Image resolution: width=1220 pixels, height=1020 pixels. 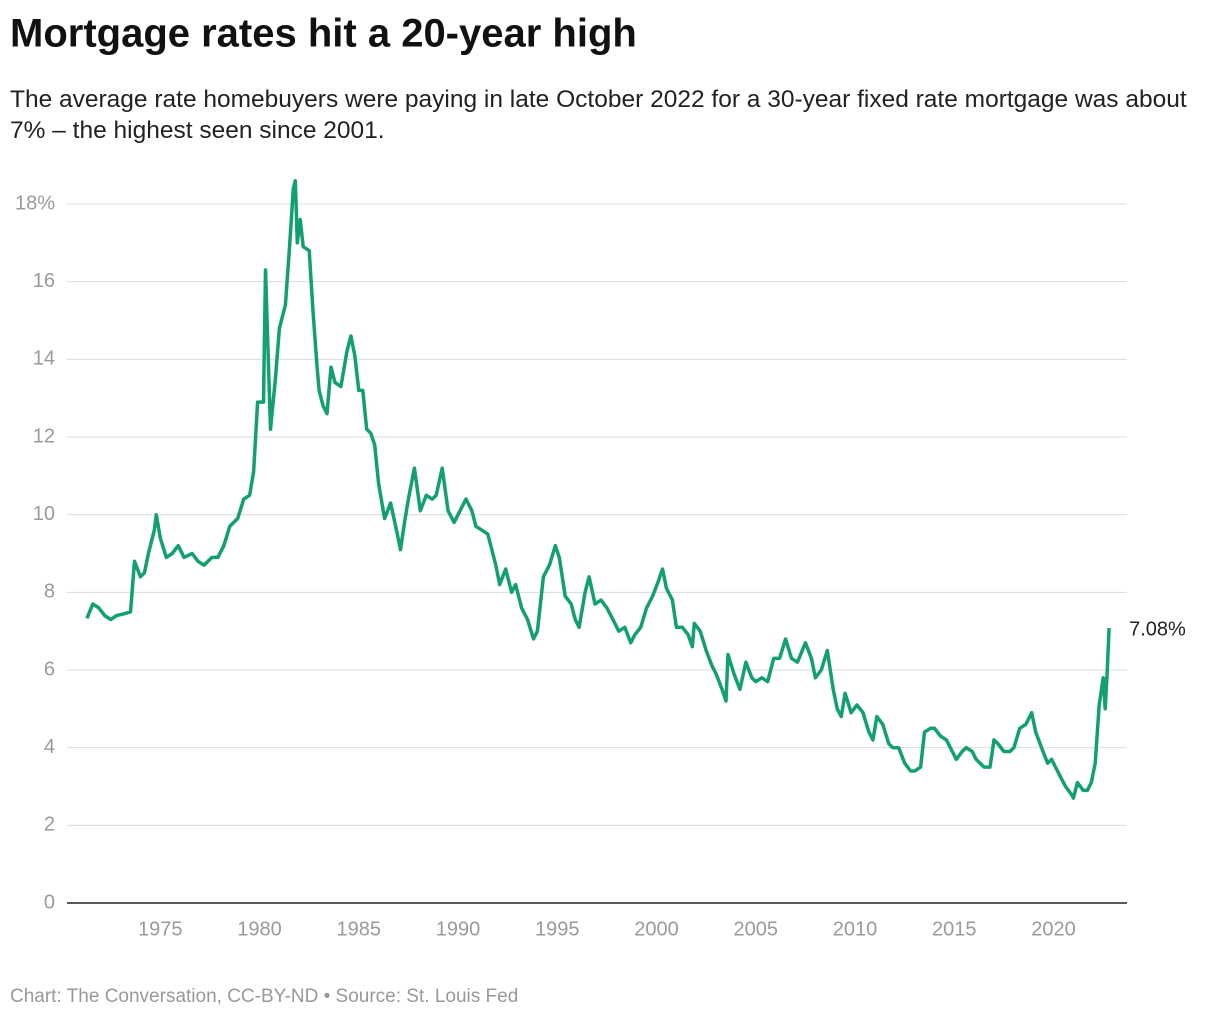 I want to click on y-tick-label: 10, so click(x=44, y=514).